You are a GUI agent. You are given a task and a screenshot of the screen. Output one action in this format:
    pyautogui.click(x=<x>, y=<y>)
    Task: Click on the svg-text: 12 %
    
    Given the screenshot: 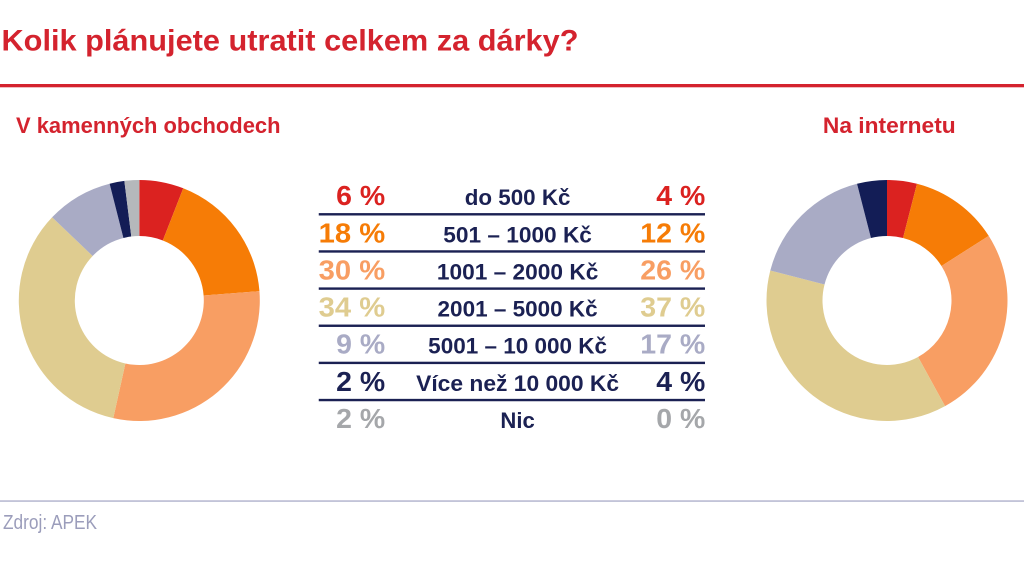 What is the action you would take?
    pyautogui.click(x=672, y=232)
    